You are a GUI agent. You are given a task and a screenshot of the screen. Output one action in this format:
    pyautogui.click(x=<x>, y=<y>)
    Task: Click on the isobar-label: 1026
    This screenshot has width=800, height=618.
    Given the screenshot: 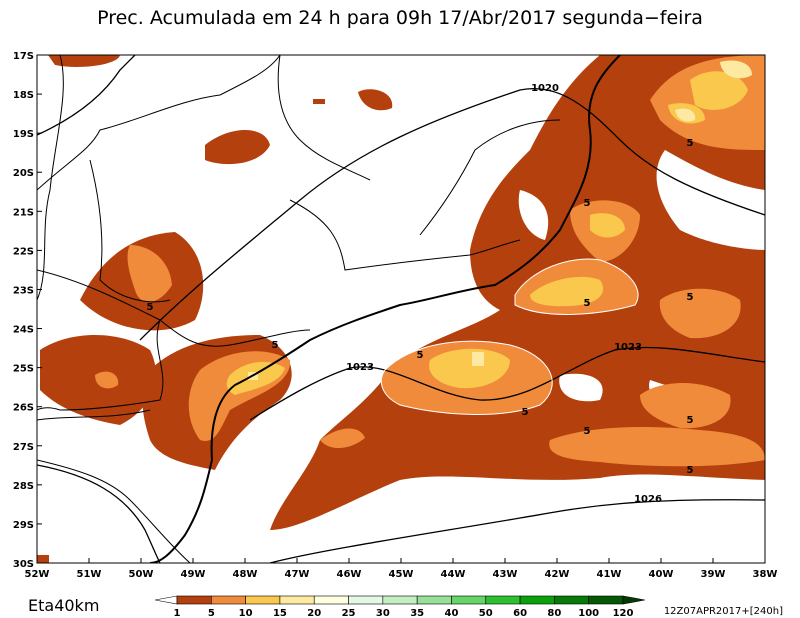 What is the action you would take?
    pyautogui.click(x=648, y=499)
    